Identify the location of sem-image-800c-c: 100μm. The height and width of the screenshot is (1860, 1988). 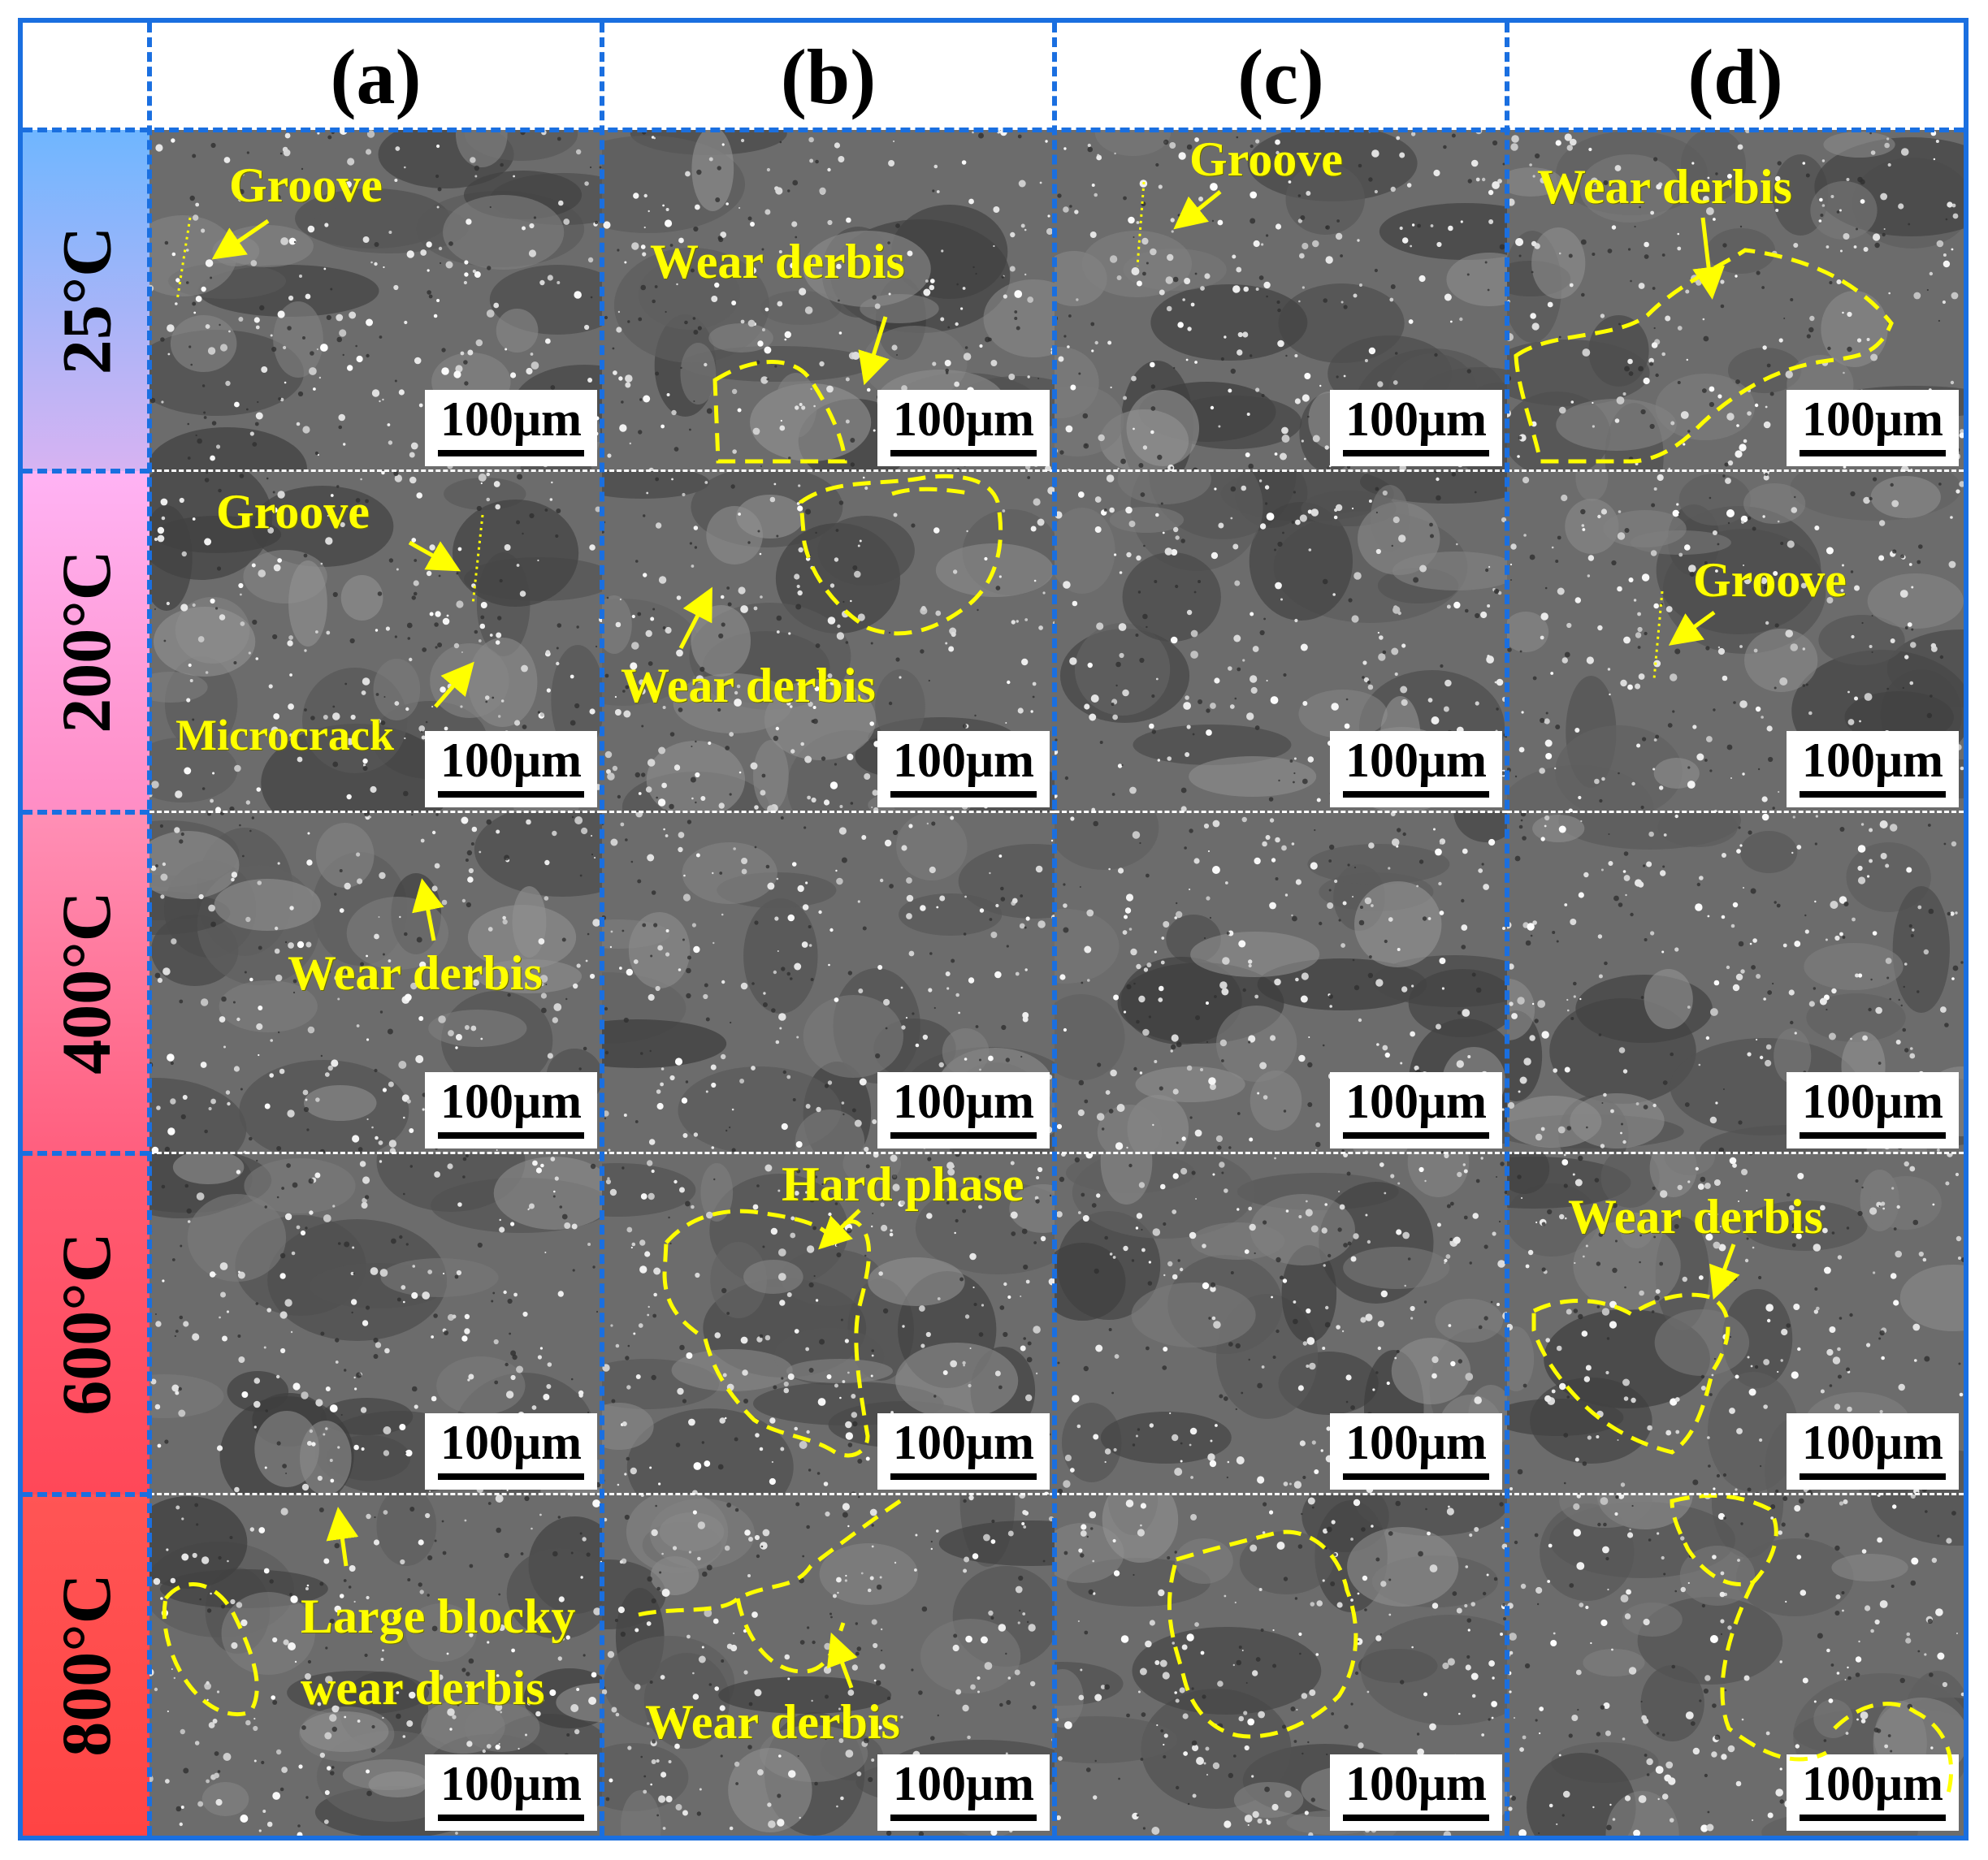
(1281, 1665).